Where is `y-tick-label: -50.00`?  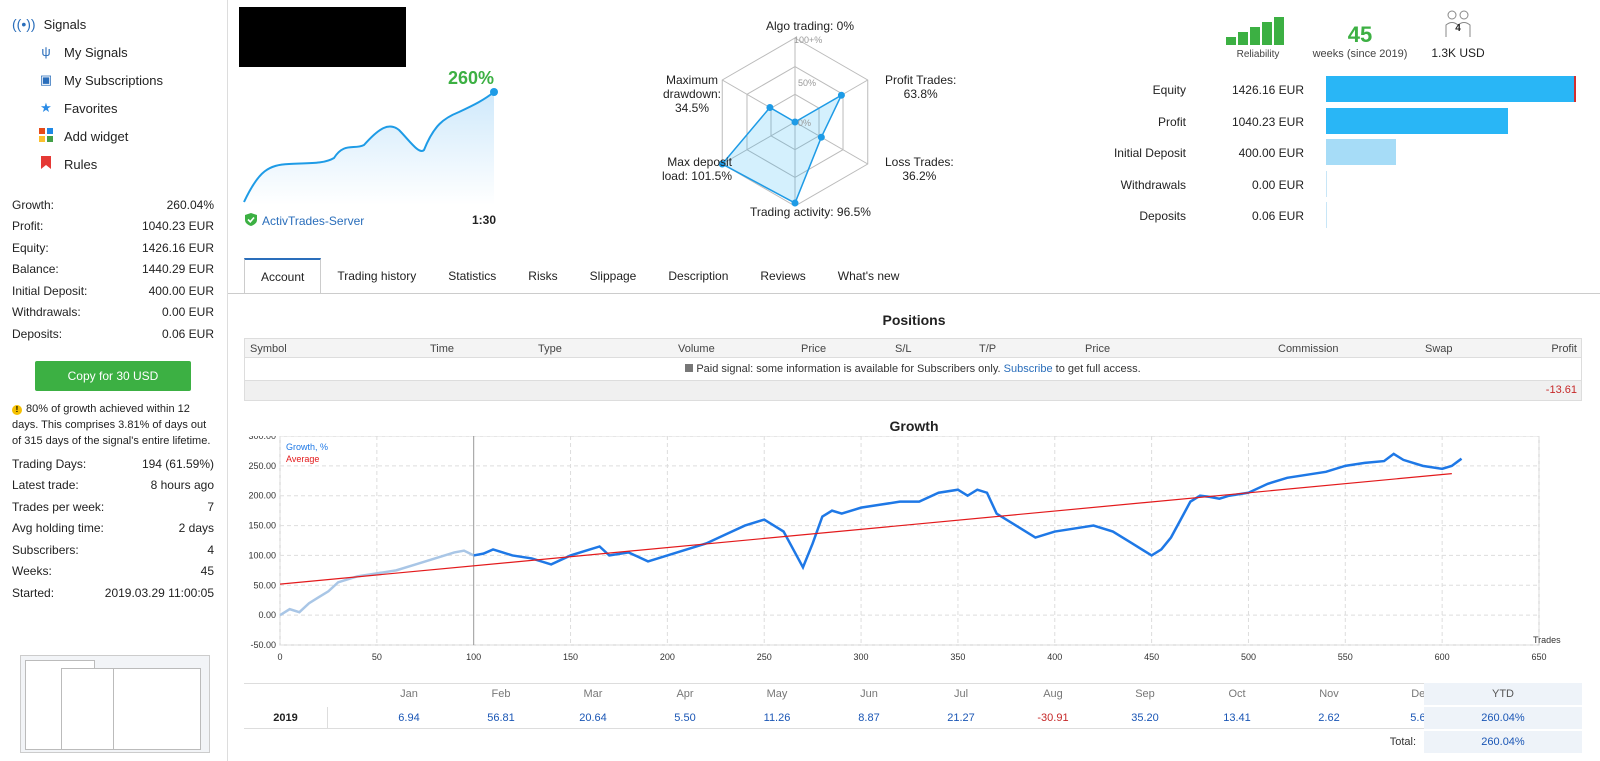 y-tick-label: -50.00 is located at coordinates (263, 645).